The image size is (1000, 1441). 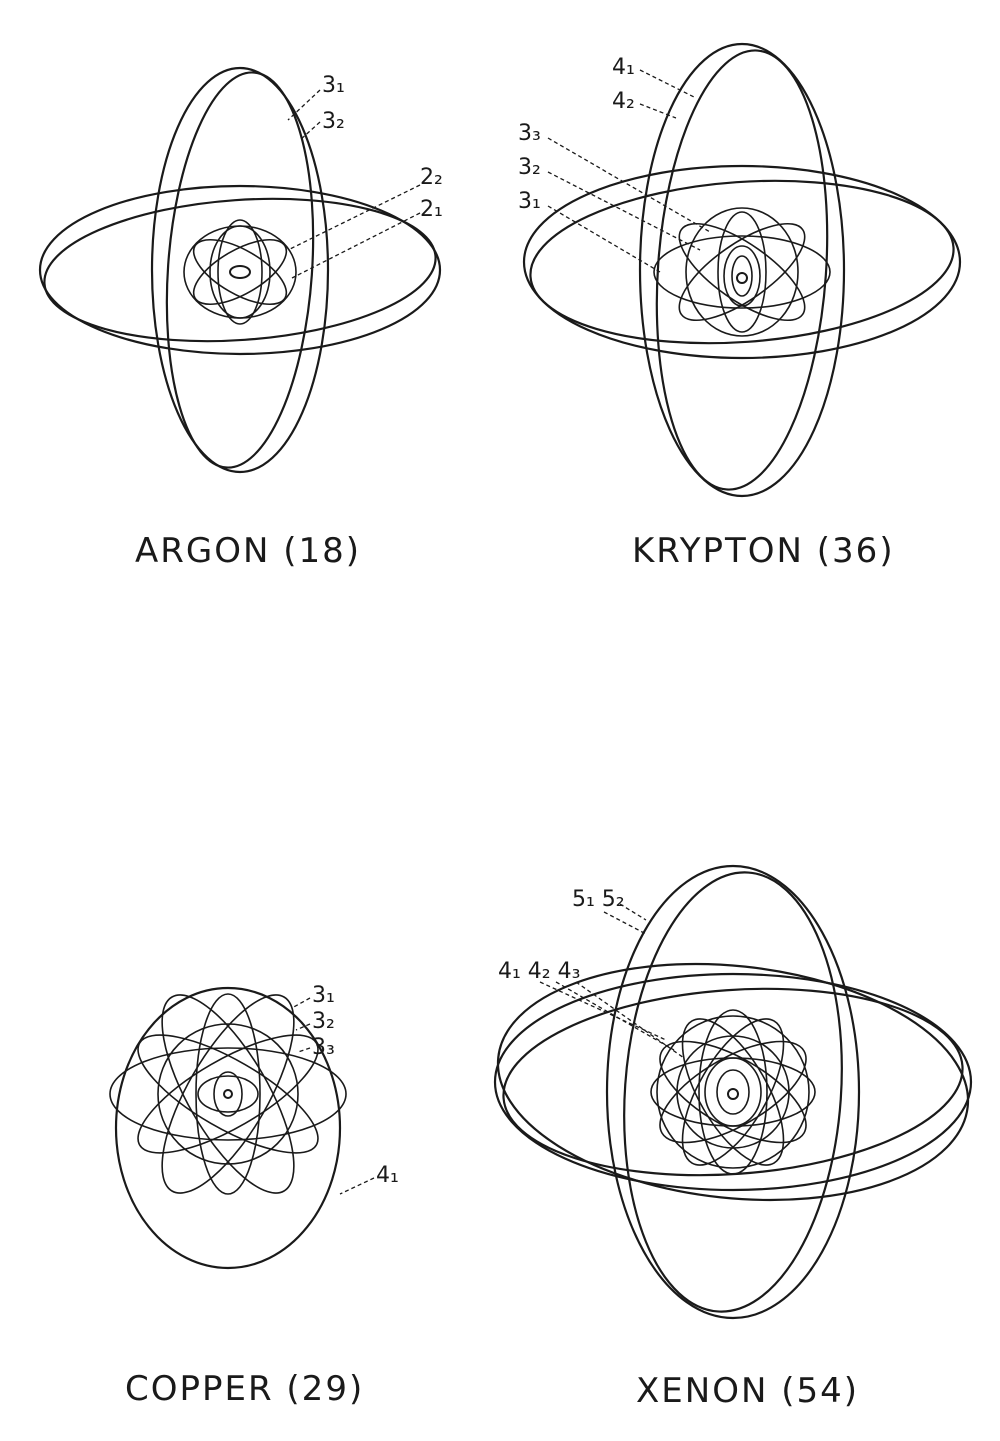 What do you see at coordinates (539, 971) in the screenshot?
I see `xenon-label-4: 4₁ 4₂ 4₃` at bounding box center [539, 971].